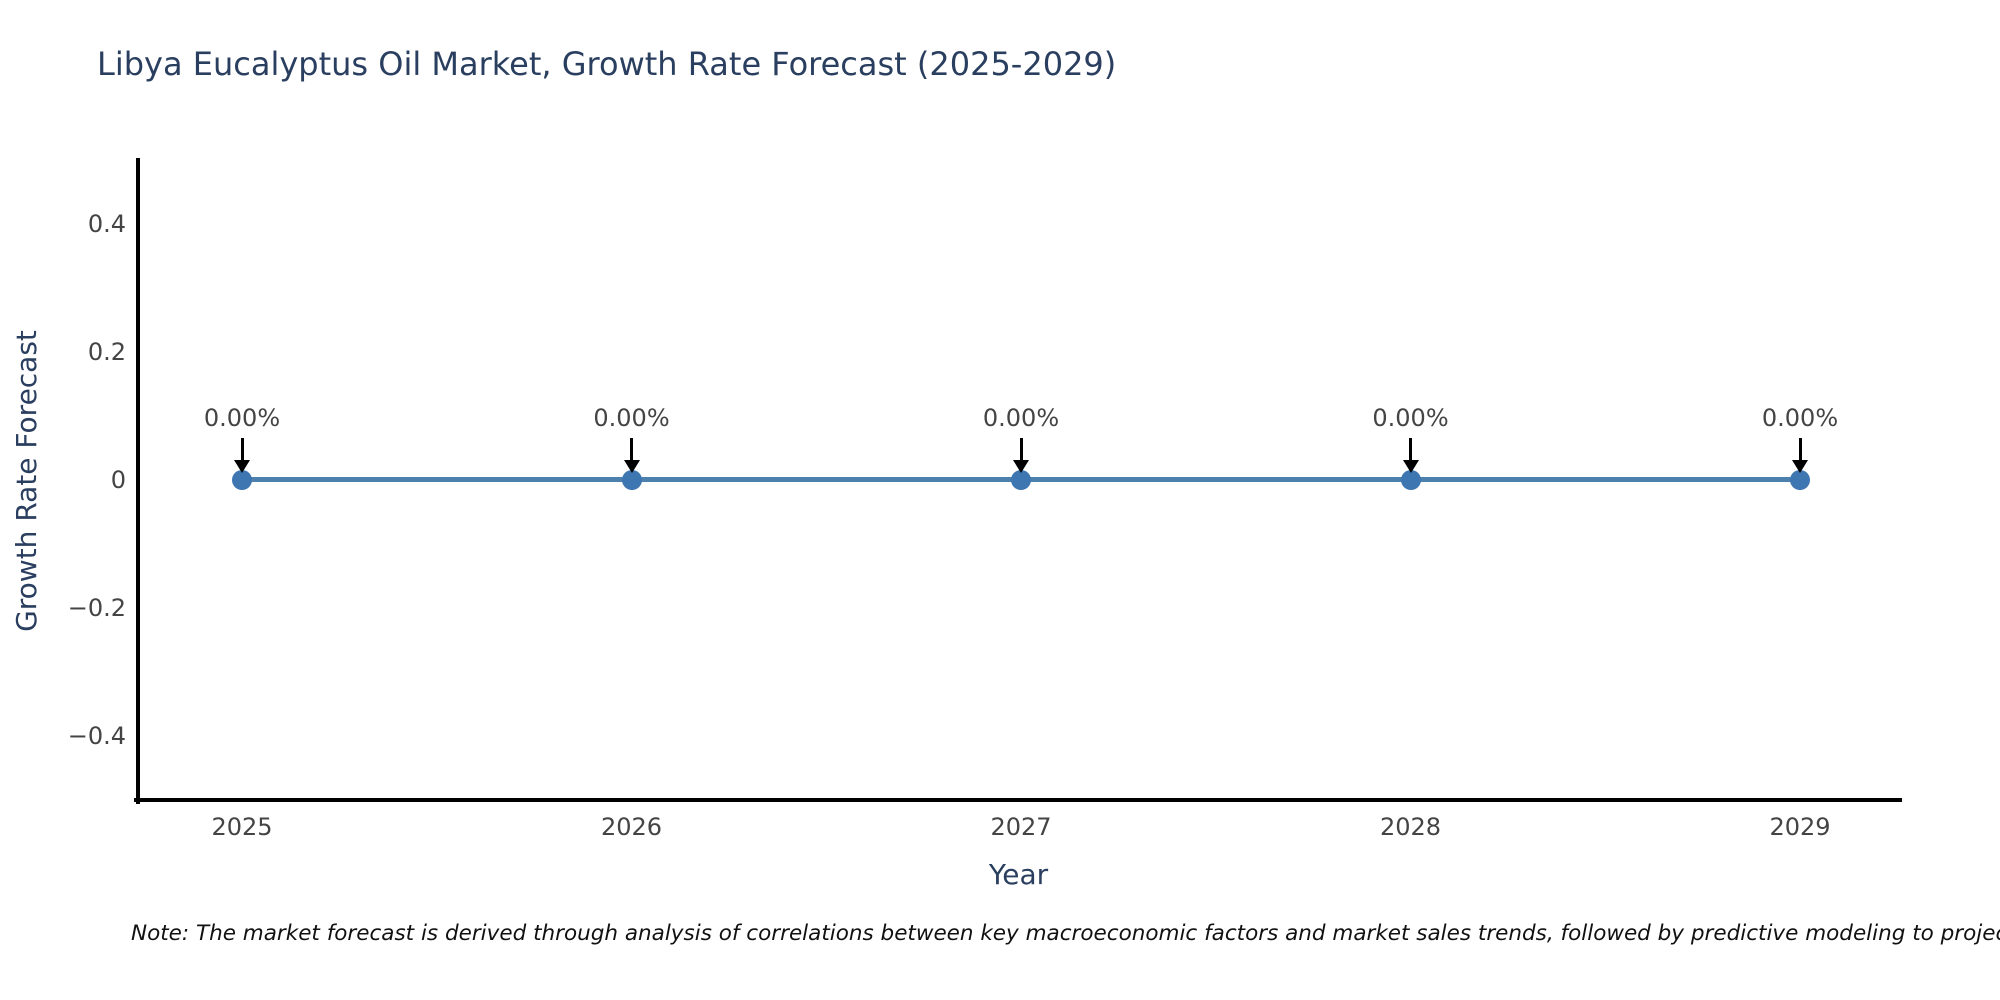 This screenshot has width=2000, height=1000. I want to click on y-tick-label: 0.4, so click(106, 224).